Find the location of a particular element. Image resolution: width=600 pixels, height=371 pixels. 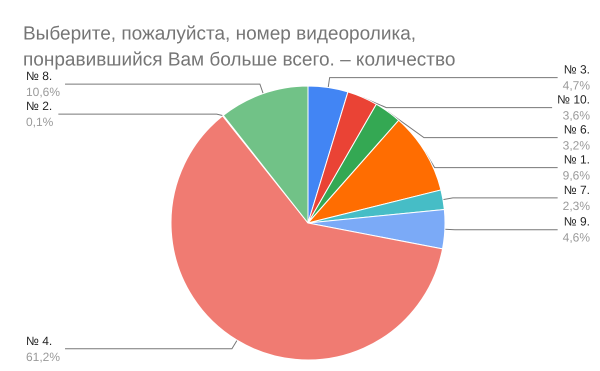

chart-title: Выберите, пожалуйста, номер видеоролика, понравившийся Вам больше всего. – количество is located at coordinates (239, 47).